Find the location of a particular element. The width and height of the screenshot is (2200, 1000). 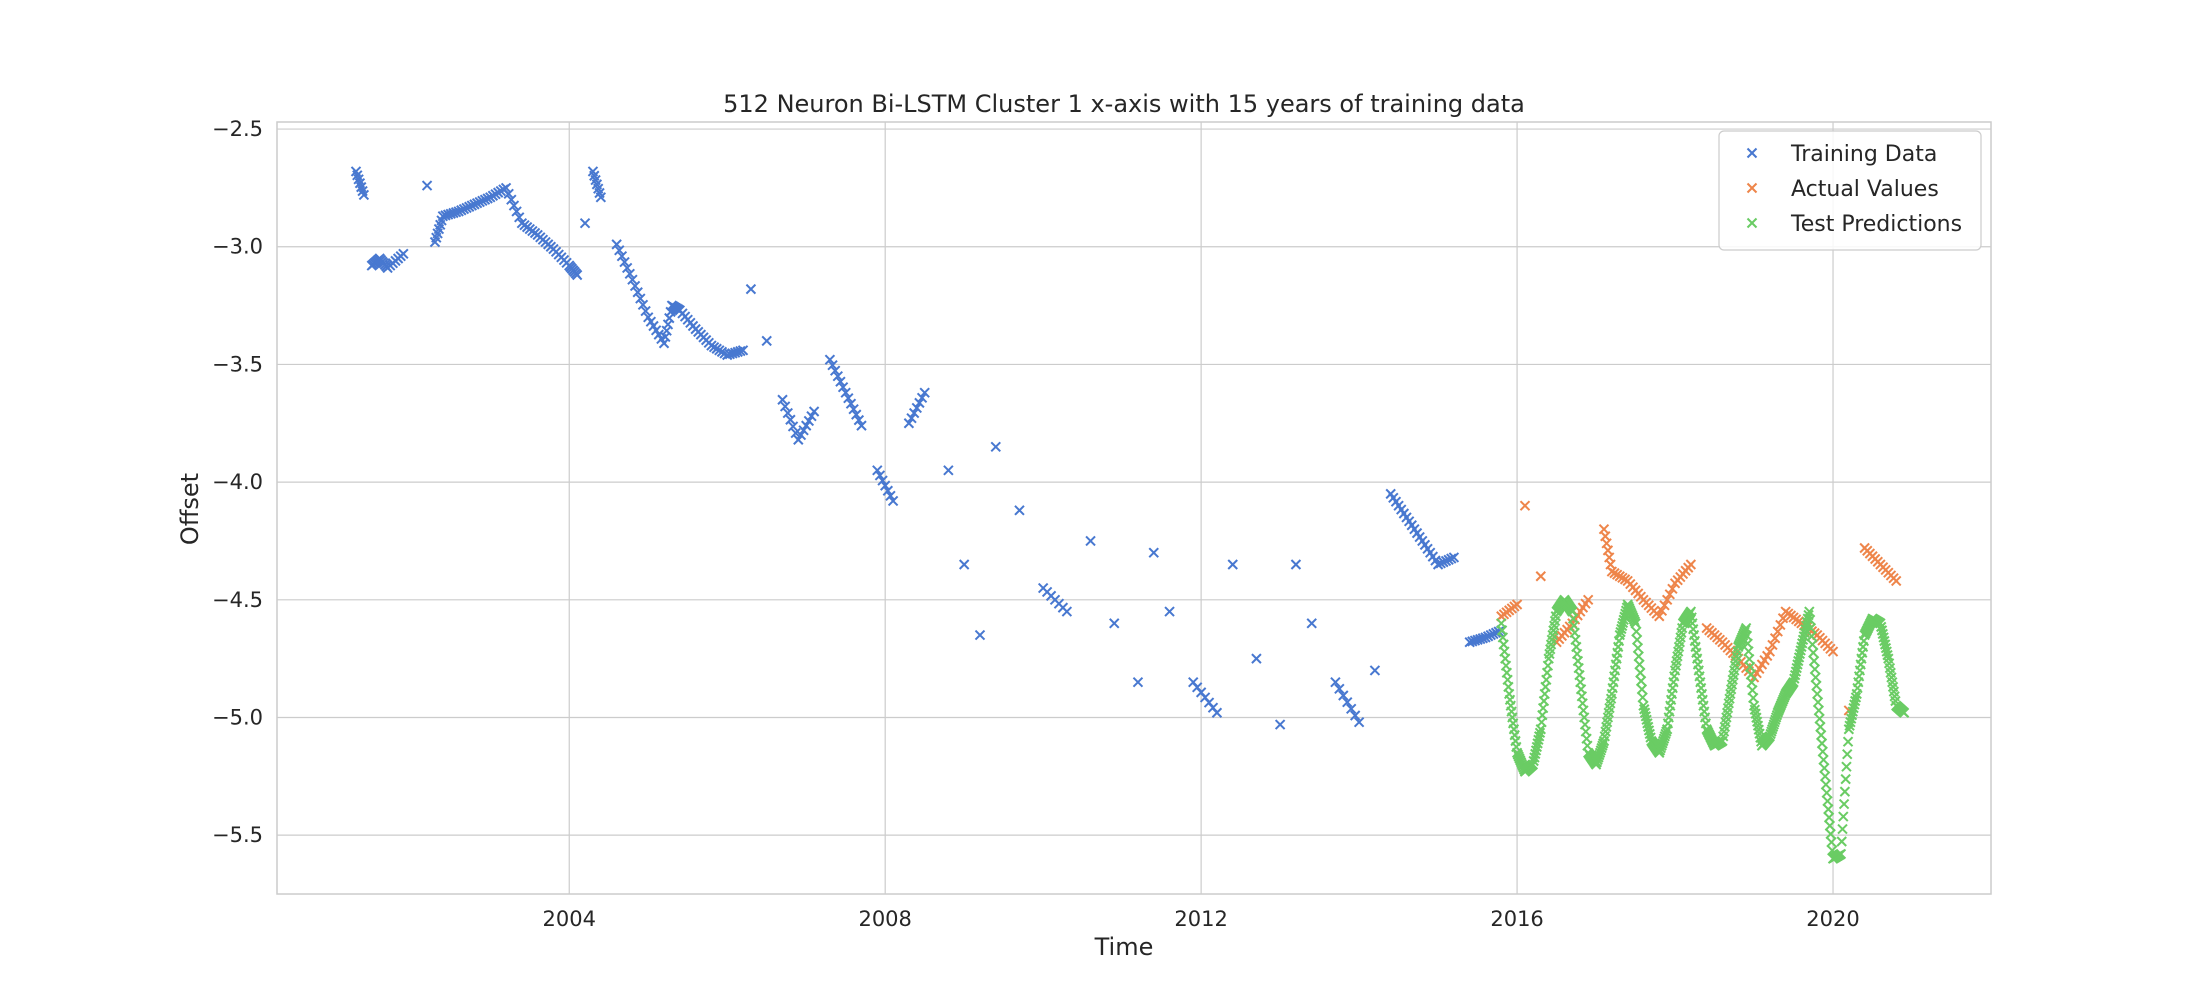

x-tick-label: 2016 is located at coordinates (1516, 919).